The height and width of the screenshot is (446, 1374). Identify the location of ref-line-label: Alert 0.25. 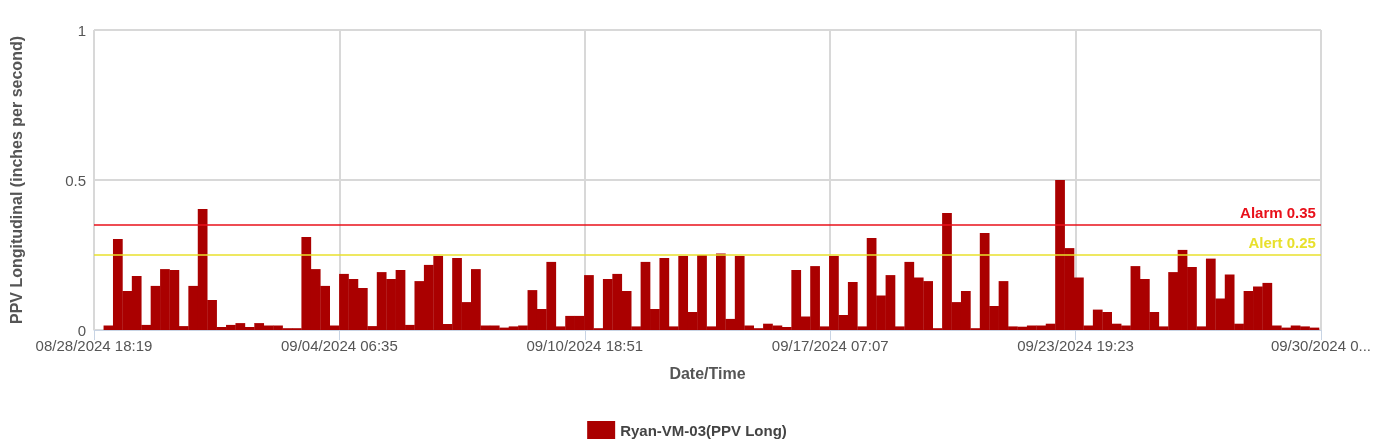
(1282, 242).